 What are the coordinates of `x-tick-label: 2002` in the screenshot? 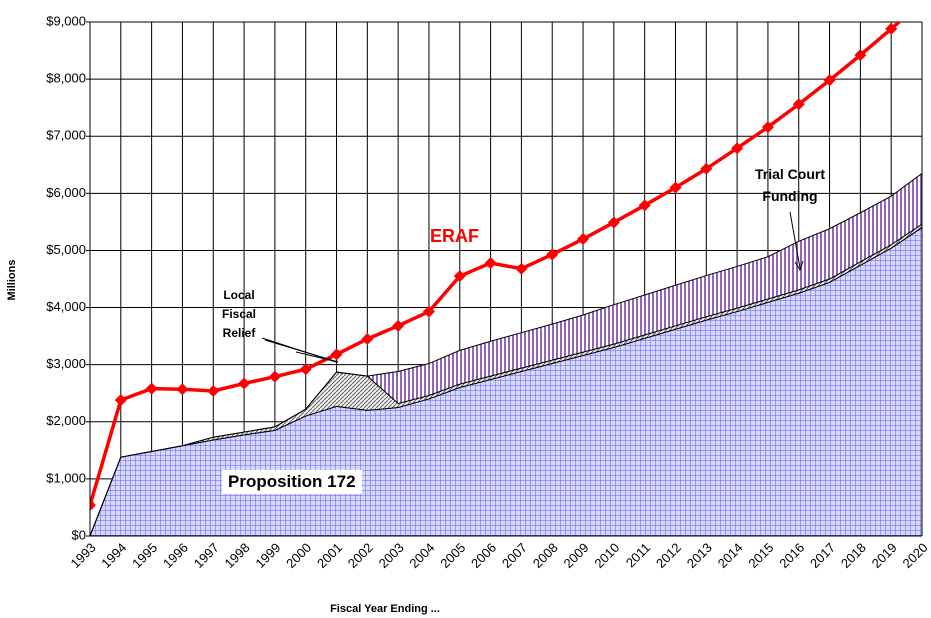 It's located at (360, 555).